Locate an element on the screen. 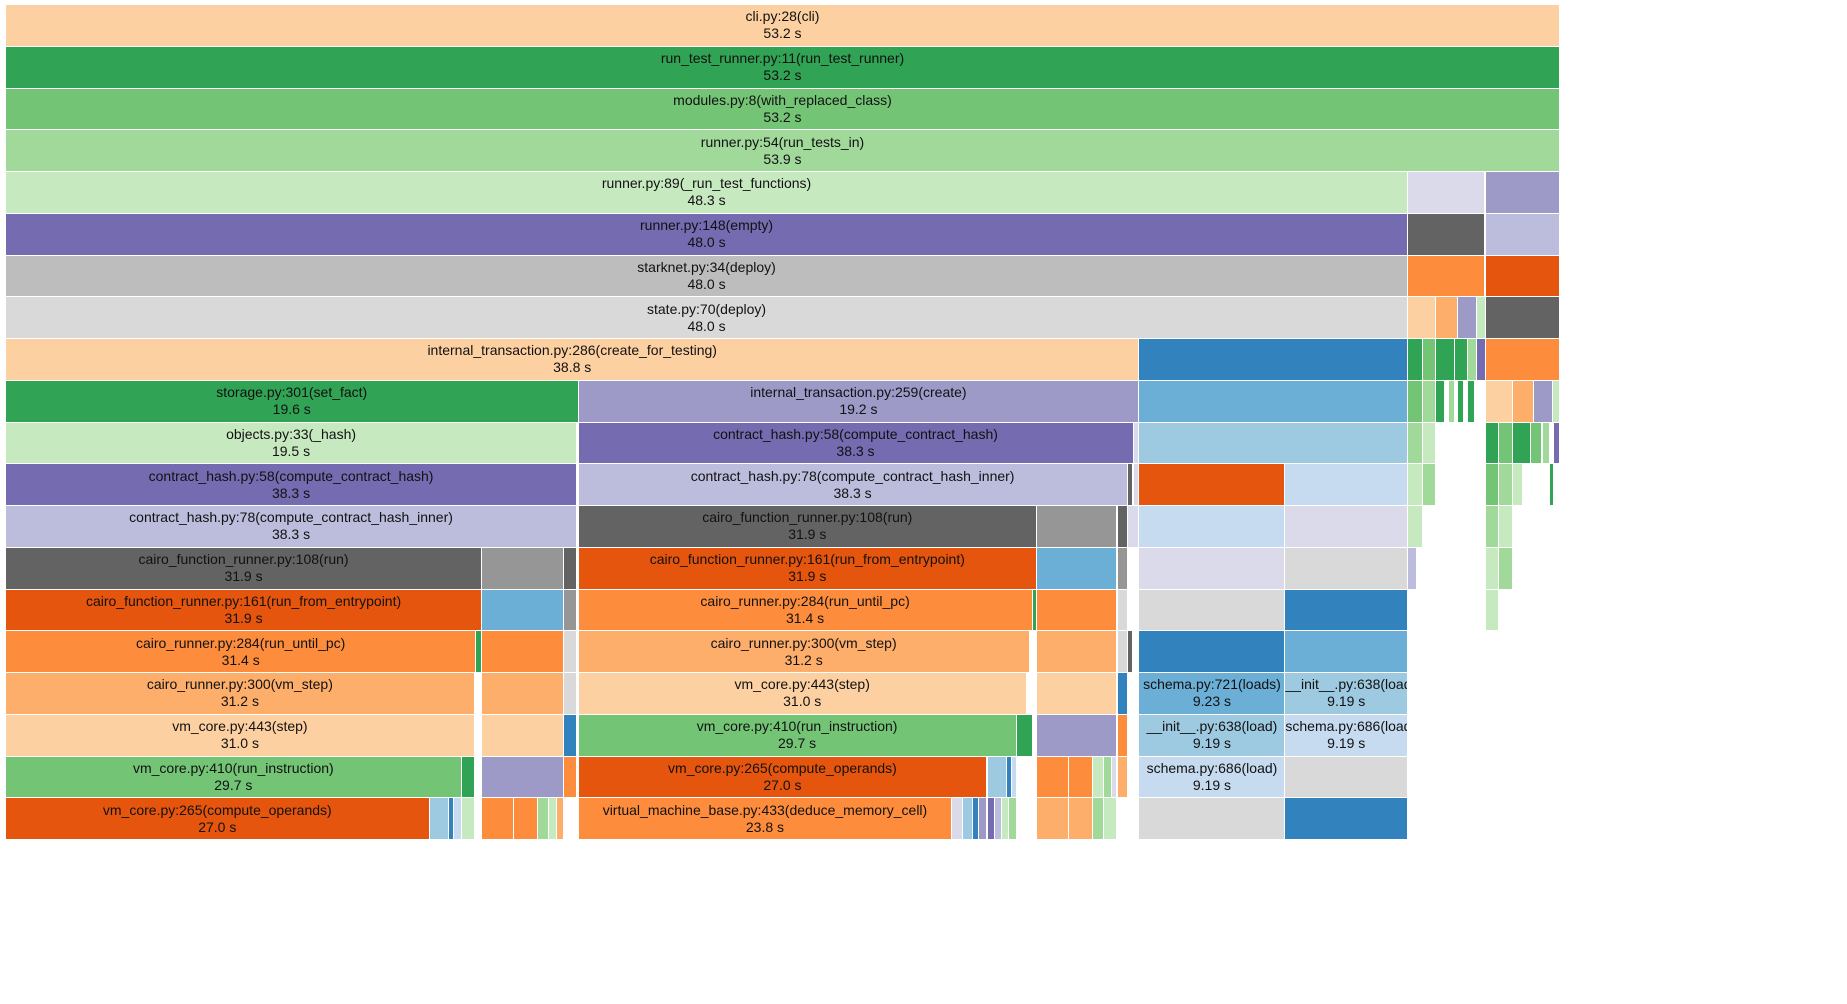 The height and width of the screenshot is (1004, 1847). flame-block: vm_core.py:443(step) 31.0 s is located at coordinates (802, 694).